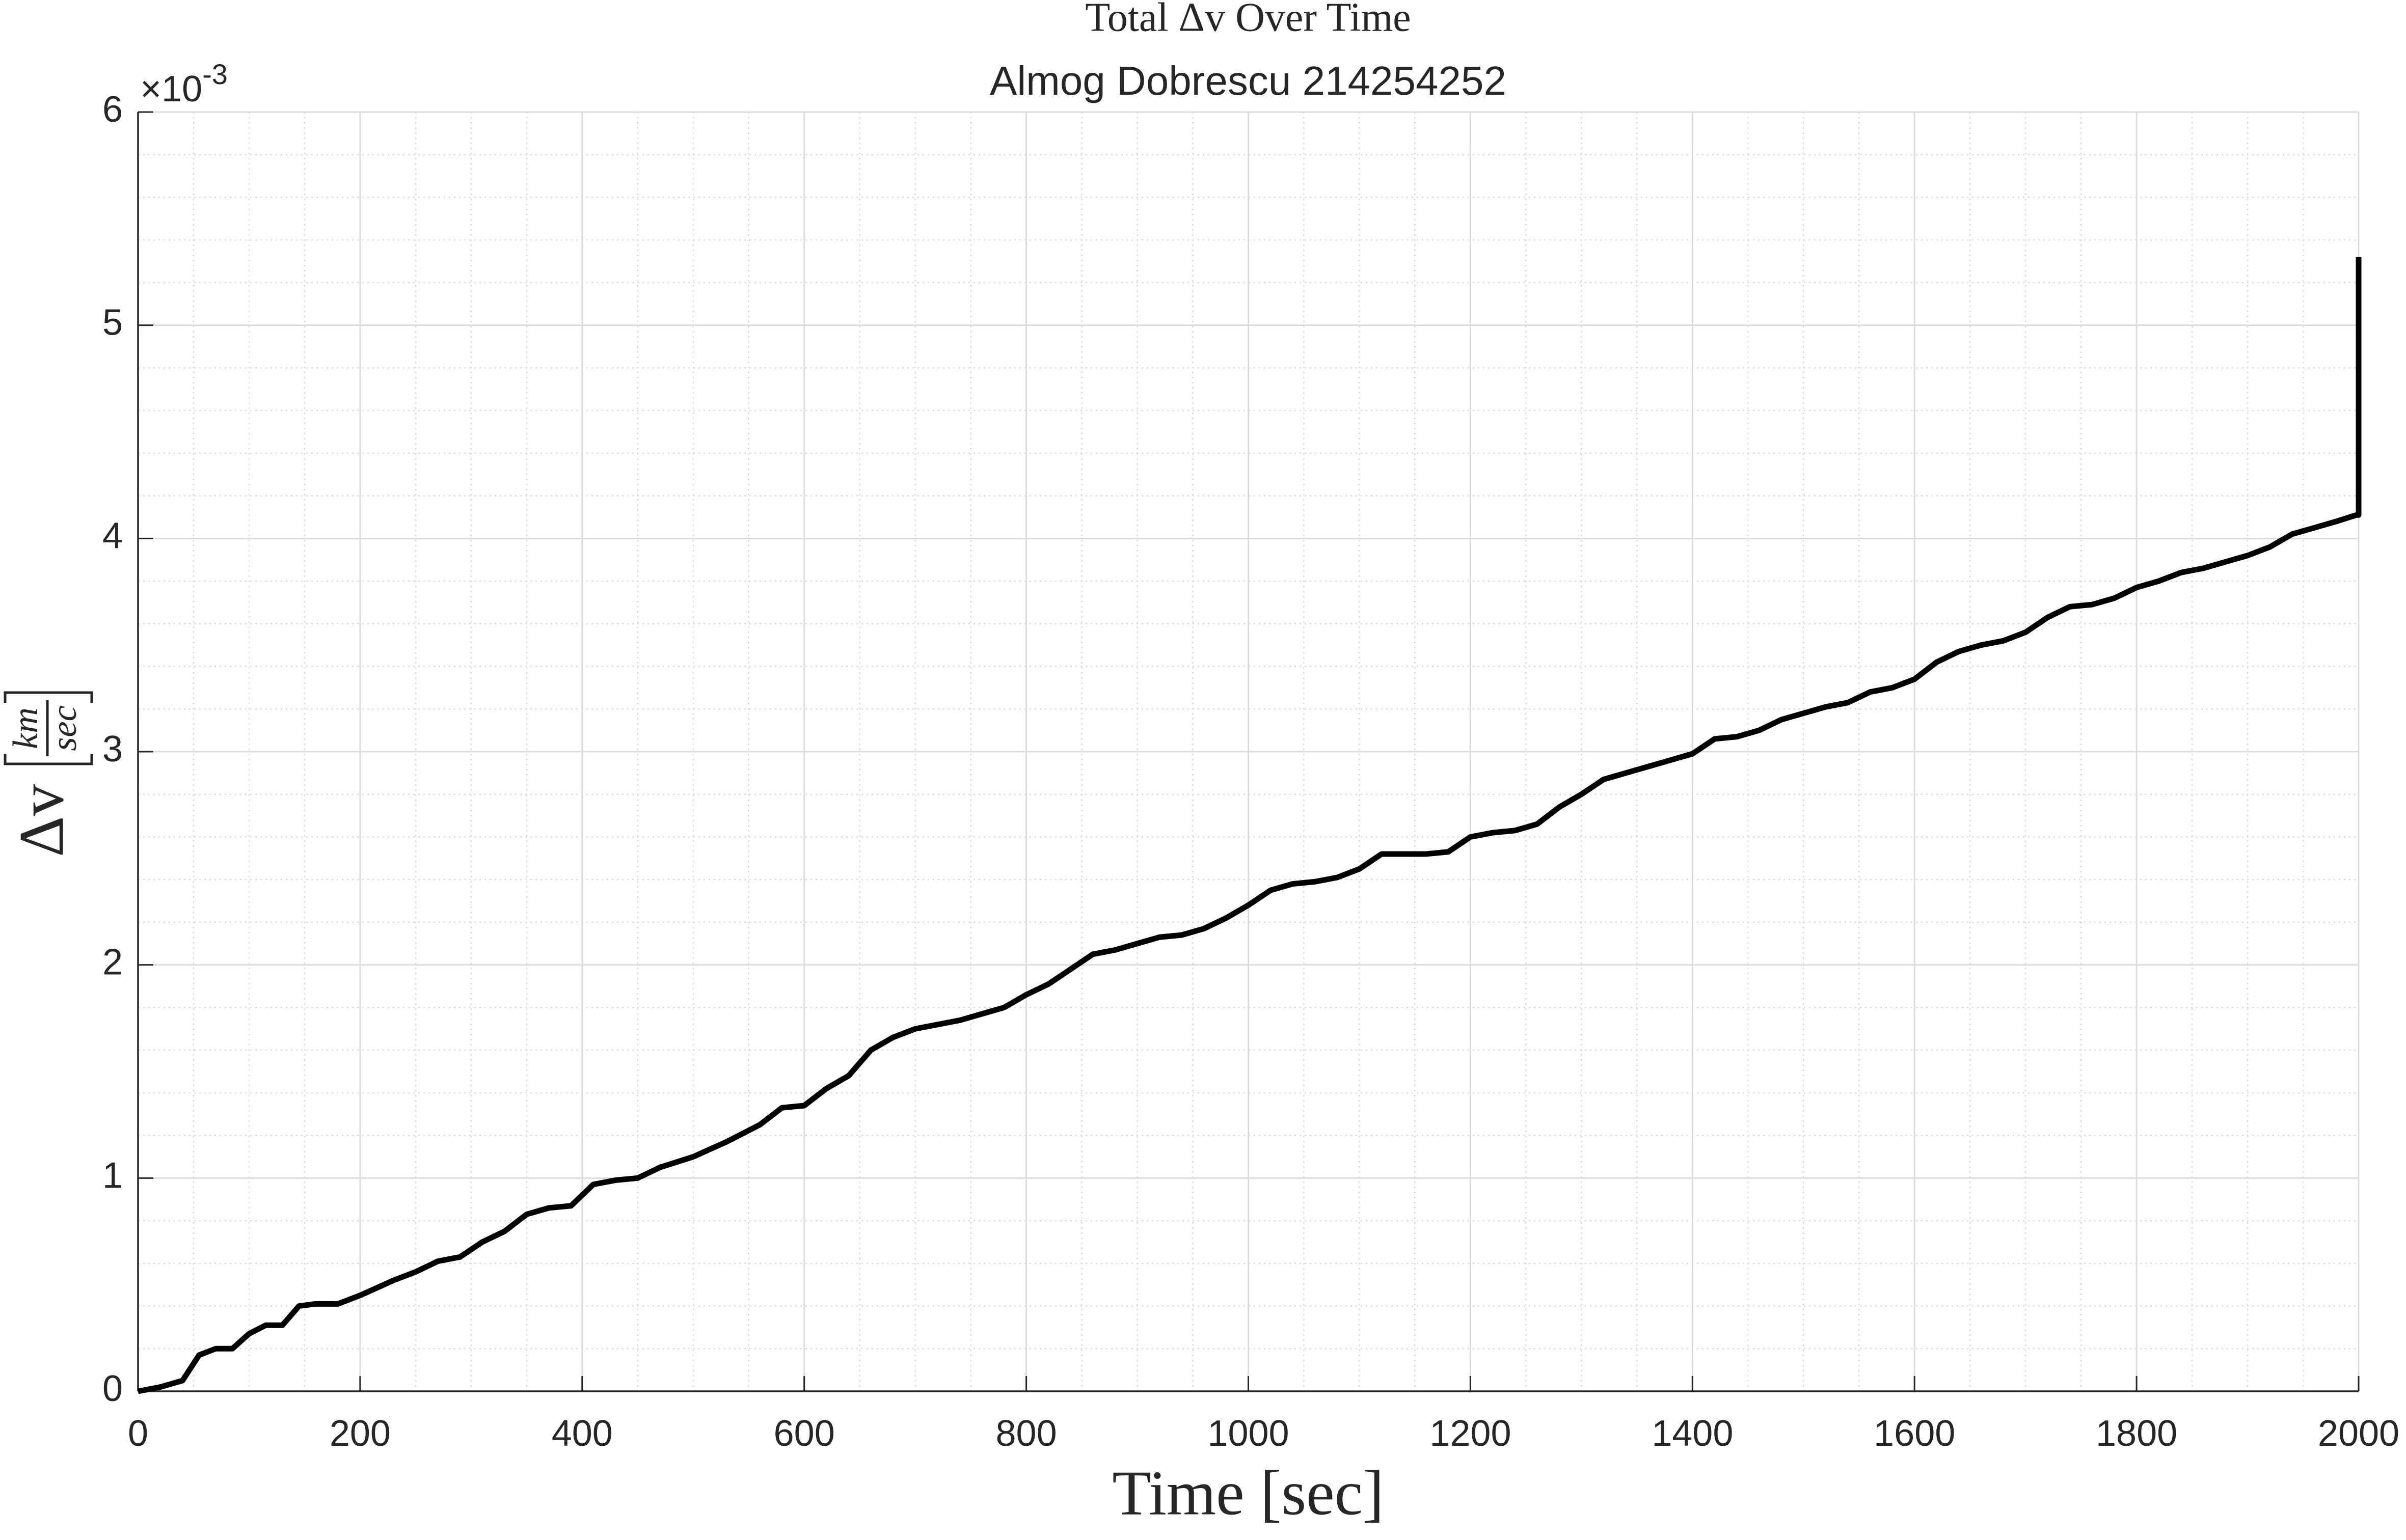 This screenshot has height=1540, width=2406. I want to click on chart-title: Total Δv Over Time, so click(1248, 20).